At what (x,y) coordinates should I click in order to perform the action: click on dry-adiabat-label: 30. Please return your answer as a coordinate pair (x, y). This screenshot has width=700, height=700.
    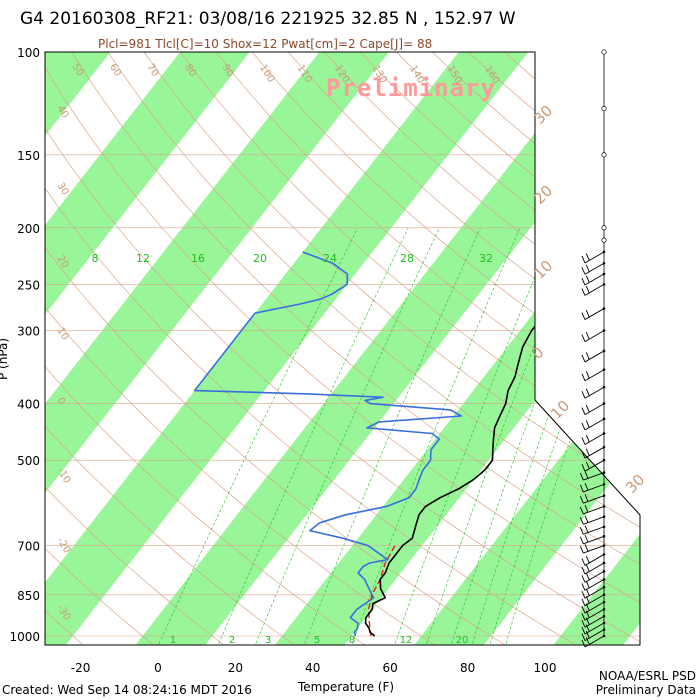
    Looking at the image, I should click on (62, 189).